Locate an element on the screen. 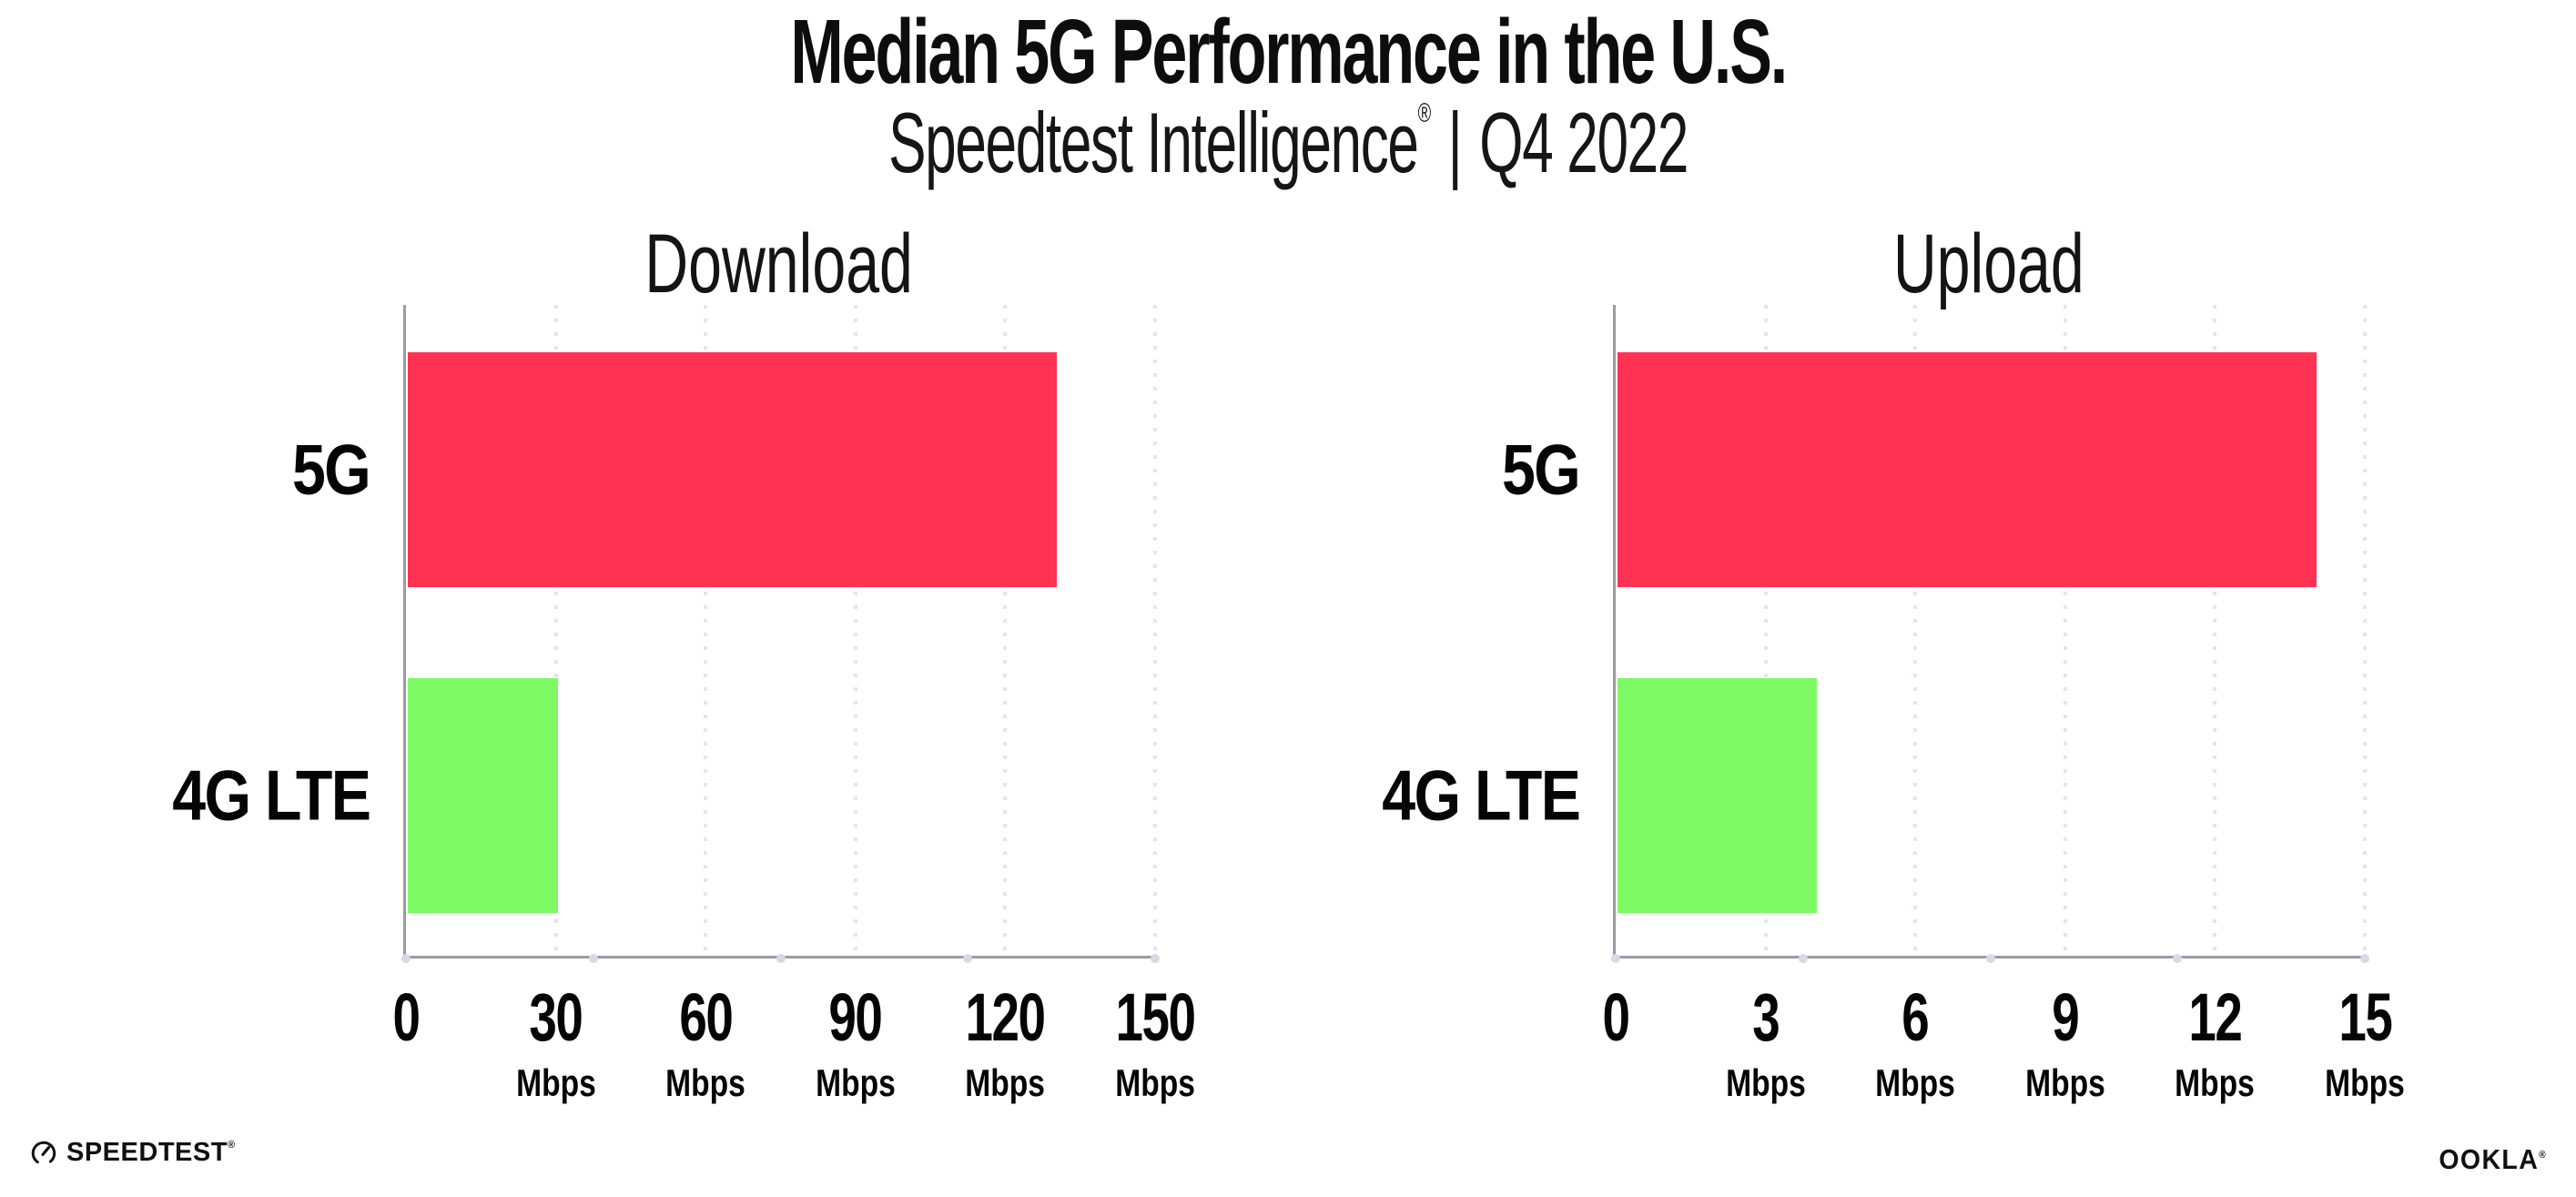 The image size is (2576, 1197). gridline-6-mbps is located at coordinates (1915, 630).